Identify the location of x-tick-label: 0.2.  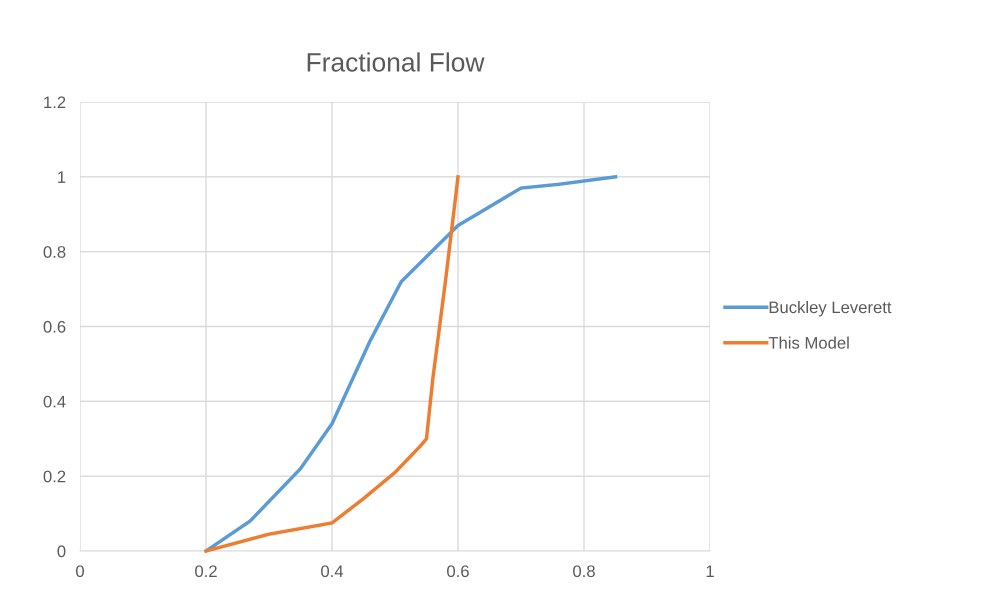
(206, 571).